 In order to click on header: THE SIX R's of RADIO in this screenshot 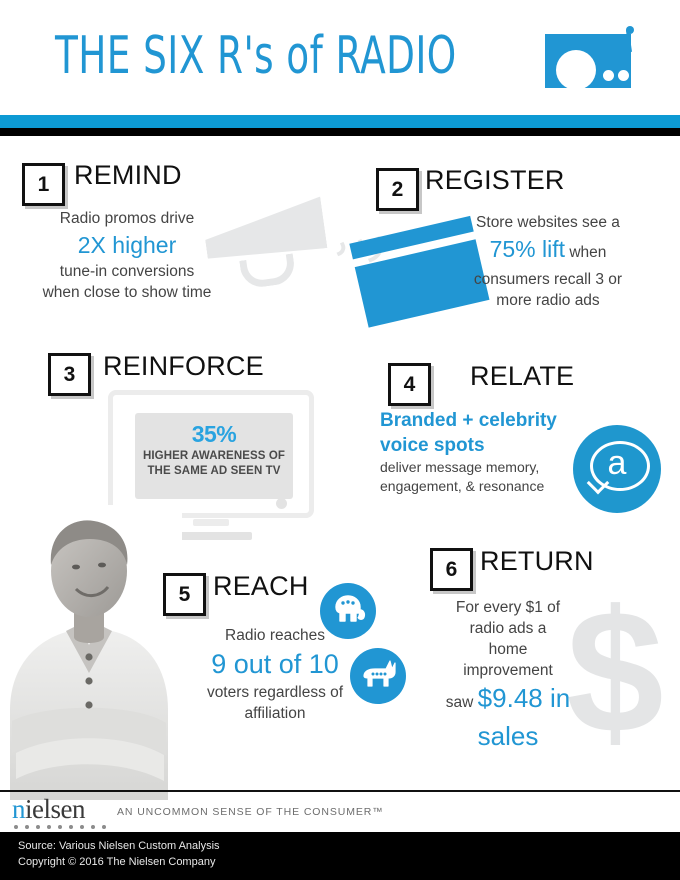, I will do `click(340, 57)`.